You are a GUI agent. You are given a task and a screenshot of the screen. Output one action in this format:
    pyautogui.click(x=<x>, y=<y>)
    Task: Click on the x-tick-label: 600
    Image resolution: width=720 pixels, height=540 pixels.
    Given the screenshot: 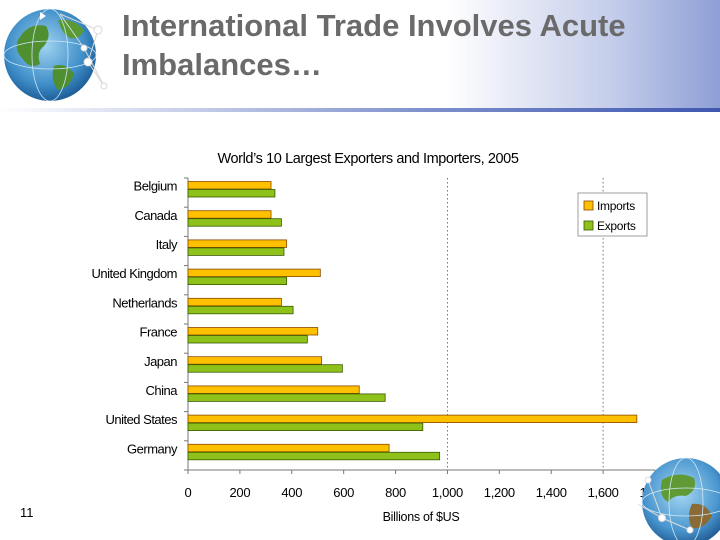 What is the action you would take?
    pyautogui.click(x=343, y=492)
    